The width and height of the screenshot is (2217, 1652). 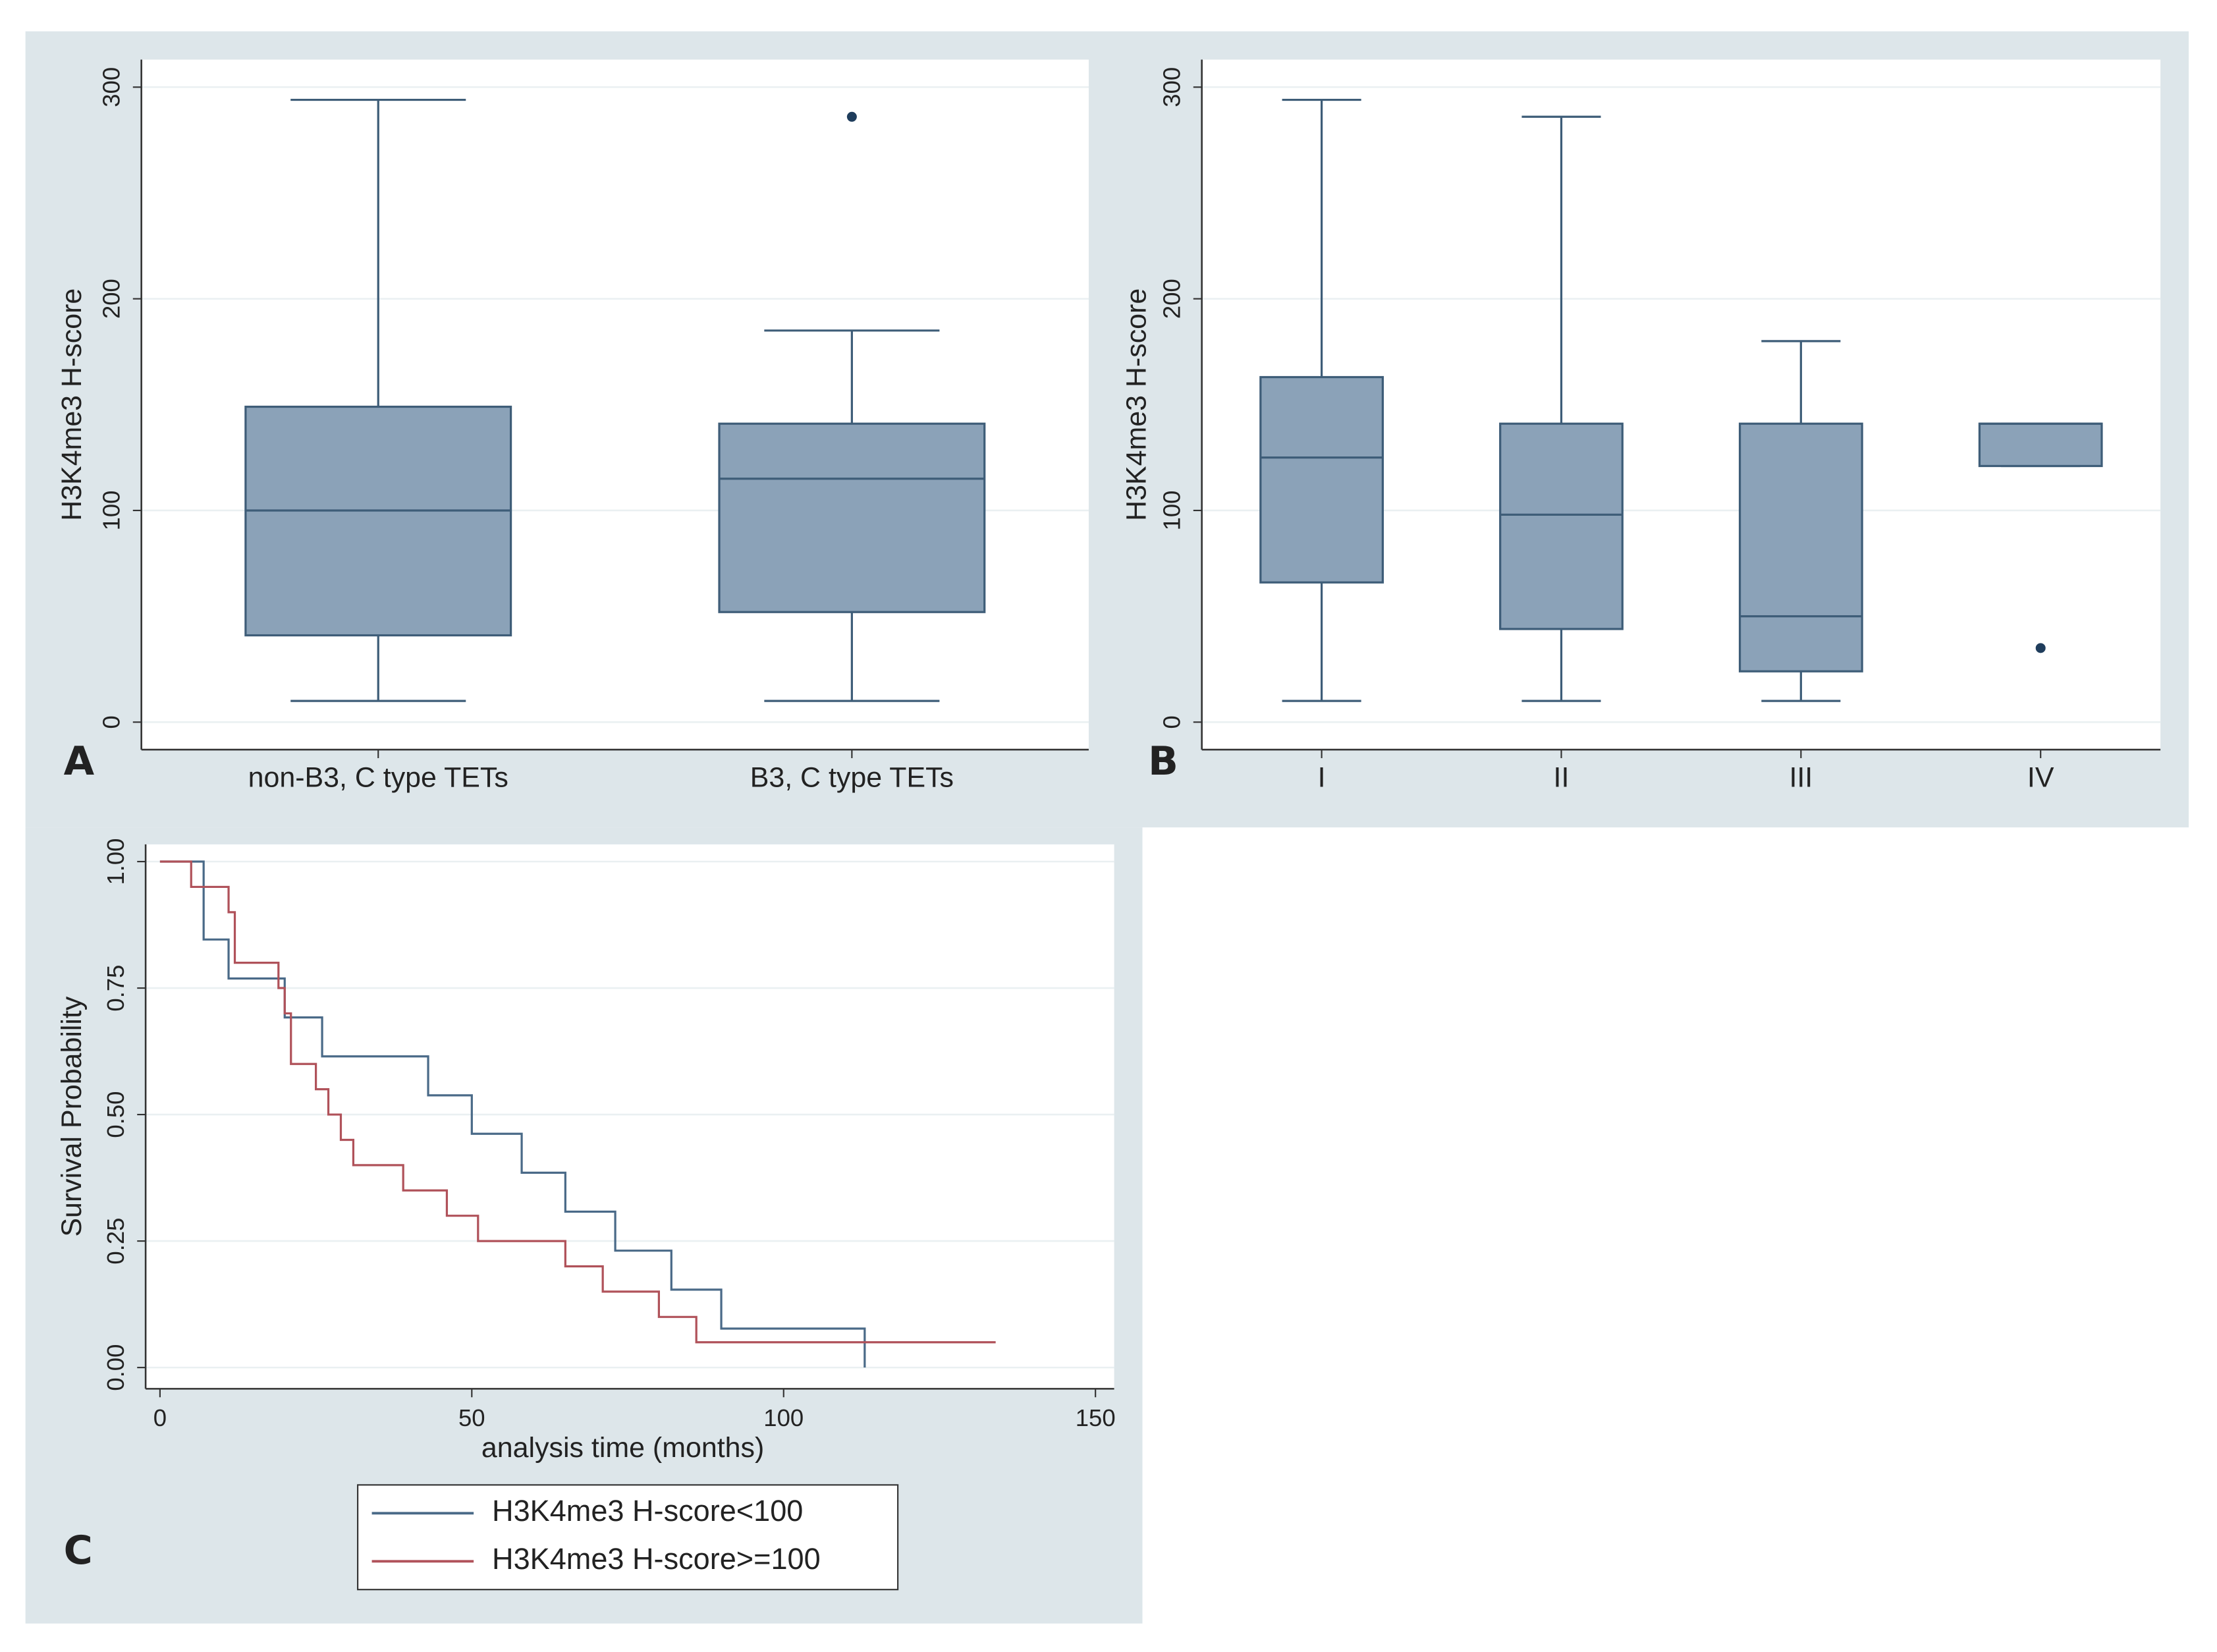 What do you see at coordinates (79, 761) in the screenshot?
I see `panel-label: A` at bounding box center [79, 761].